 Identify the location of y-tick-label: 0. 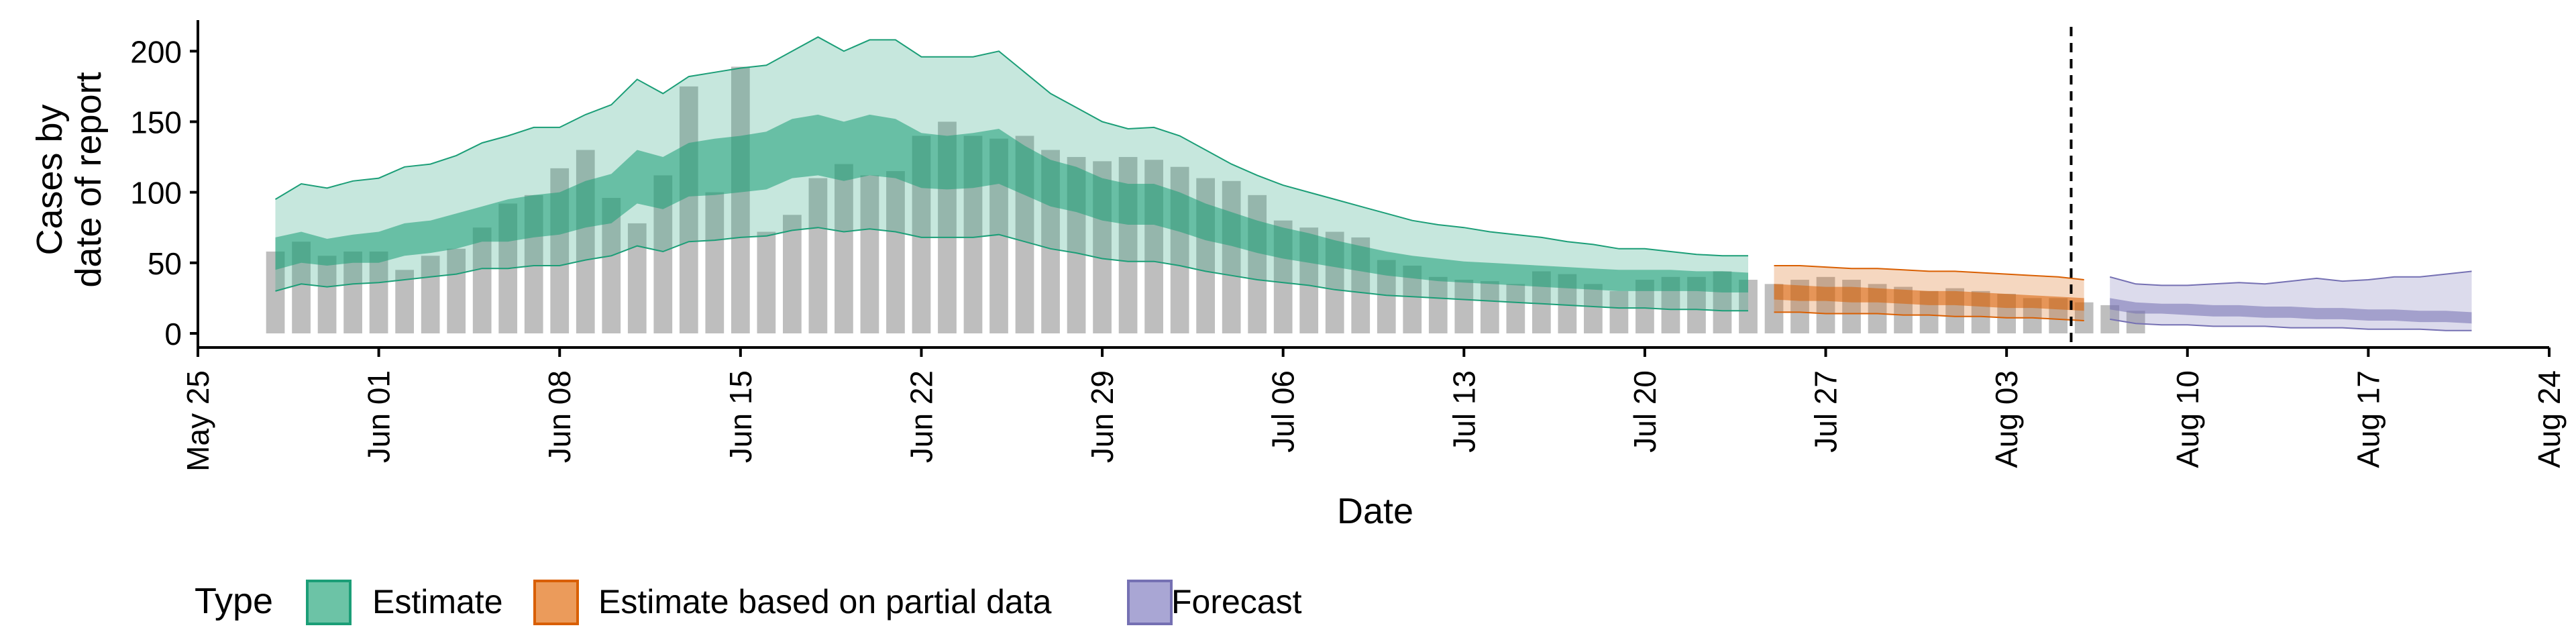
(173, 334).